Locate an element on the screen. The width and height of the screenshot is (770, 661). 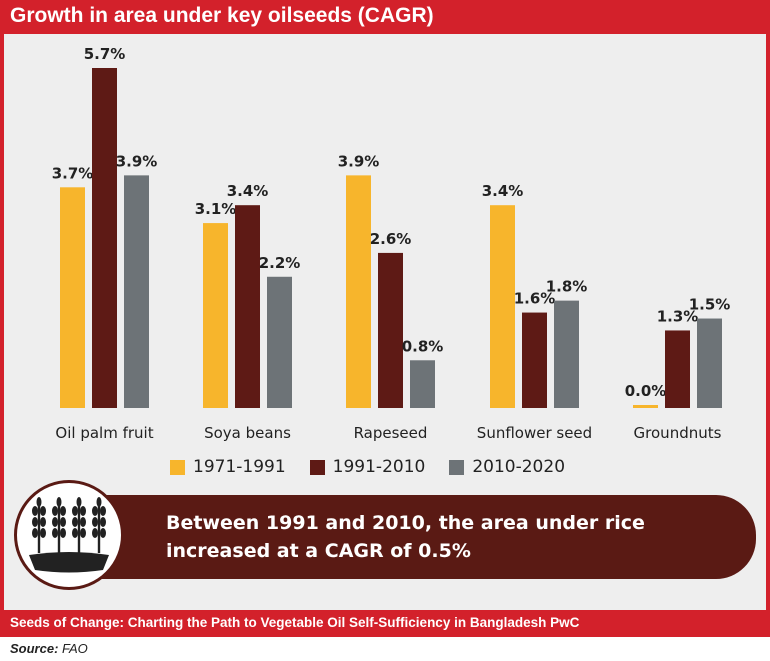
bar-value-label-3-1: 1.6% is located at coordinates (535, 299).